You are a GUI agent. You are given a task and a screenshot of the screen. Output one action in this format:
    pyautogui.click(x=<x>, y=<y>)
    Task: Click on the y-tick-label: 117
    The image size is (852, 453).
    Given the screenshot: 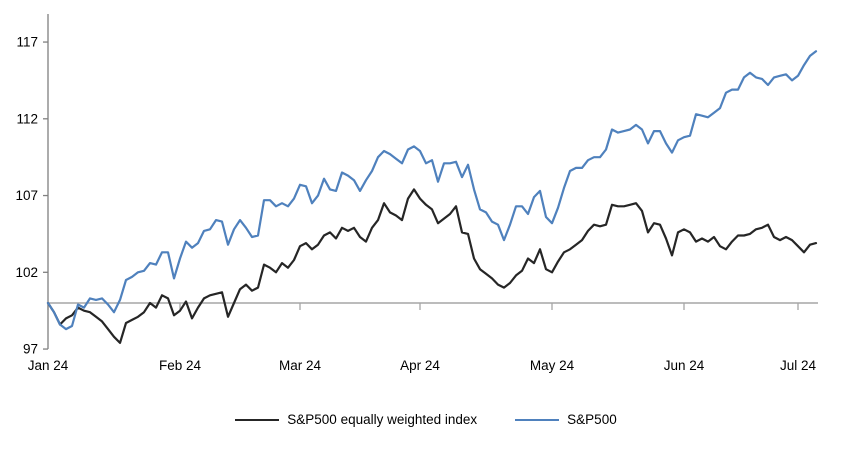 What is the action you would take?
    pyautogui.click(x=27, y=42)
    